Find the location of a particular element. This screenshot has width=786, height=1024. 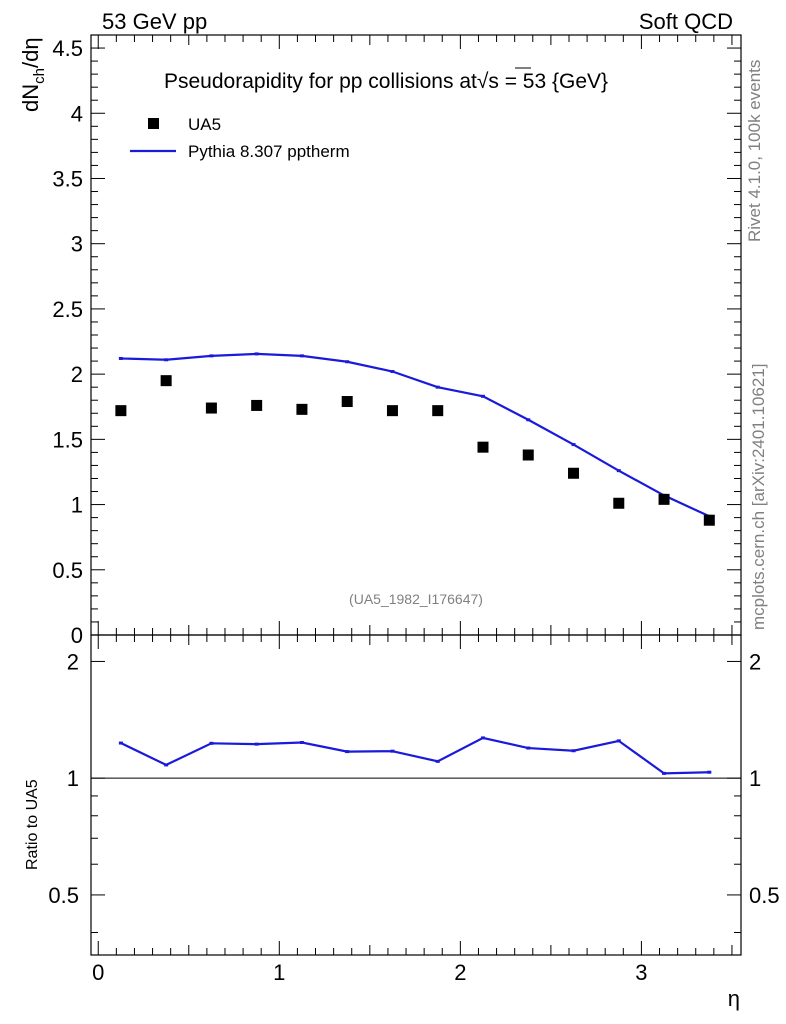

x-tick-label: 2 is located at coordinates (460, 972).